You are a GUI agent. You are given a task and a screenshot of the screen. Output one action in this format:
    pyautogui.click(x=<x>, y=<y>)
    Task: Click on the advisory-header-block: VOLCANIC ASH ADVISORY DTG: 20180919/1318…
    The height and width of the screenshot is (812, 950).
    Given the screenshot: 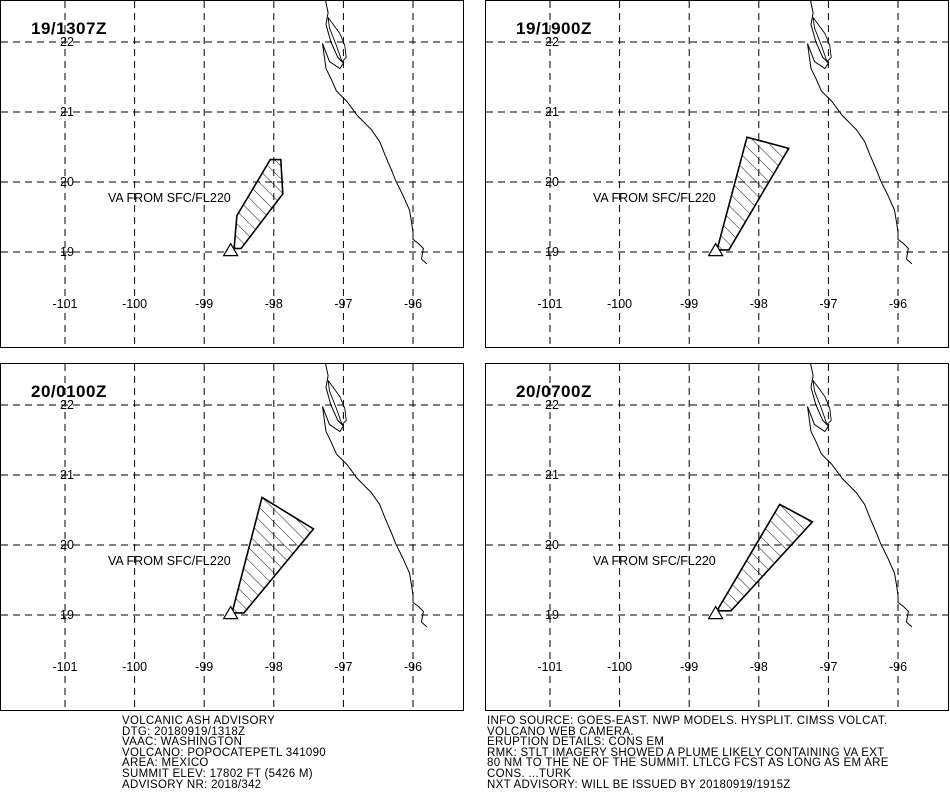 What is the action you would take?
    pyautogui.click(x=224, y=753)
    